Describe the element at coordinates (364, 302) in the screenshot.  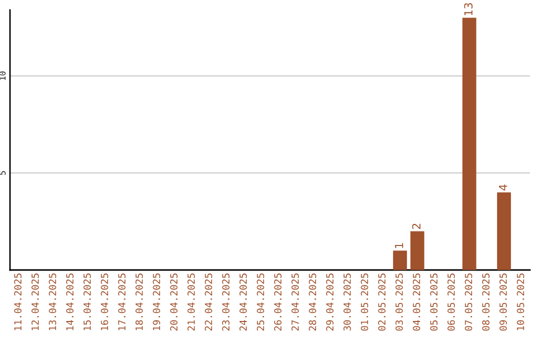
I see `x-tick-label: 01.05.2025` at that location.